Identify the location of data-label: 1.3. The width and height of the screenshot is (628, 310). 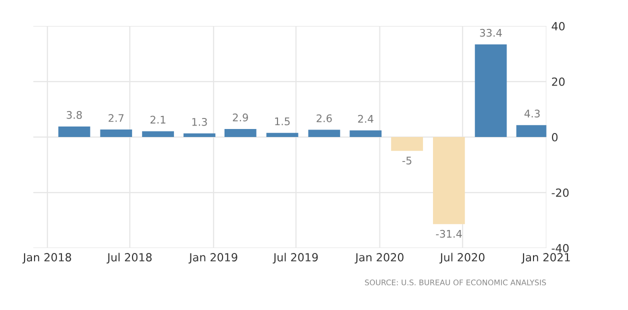
(199, 122).